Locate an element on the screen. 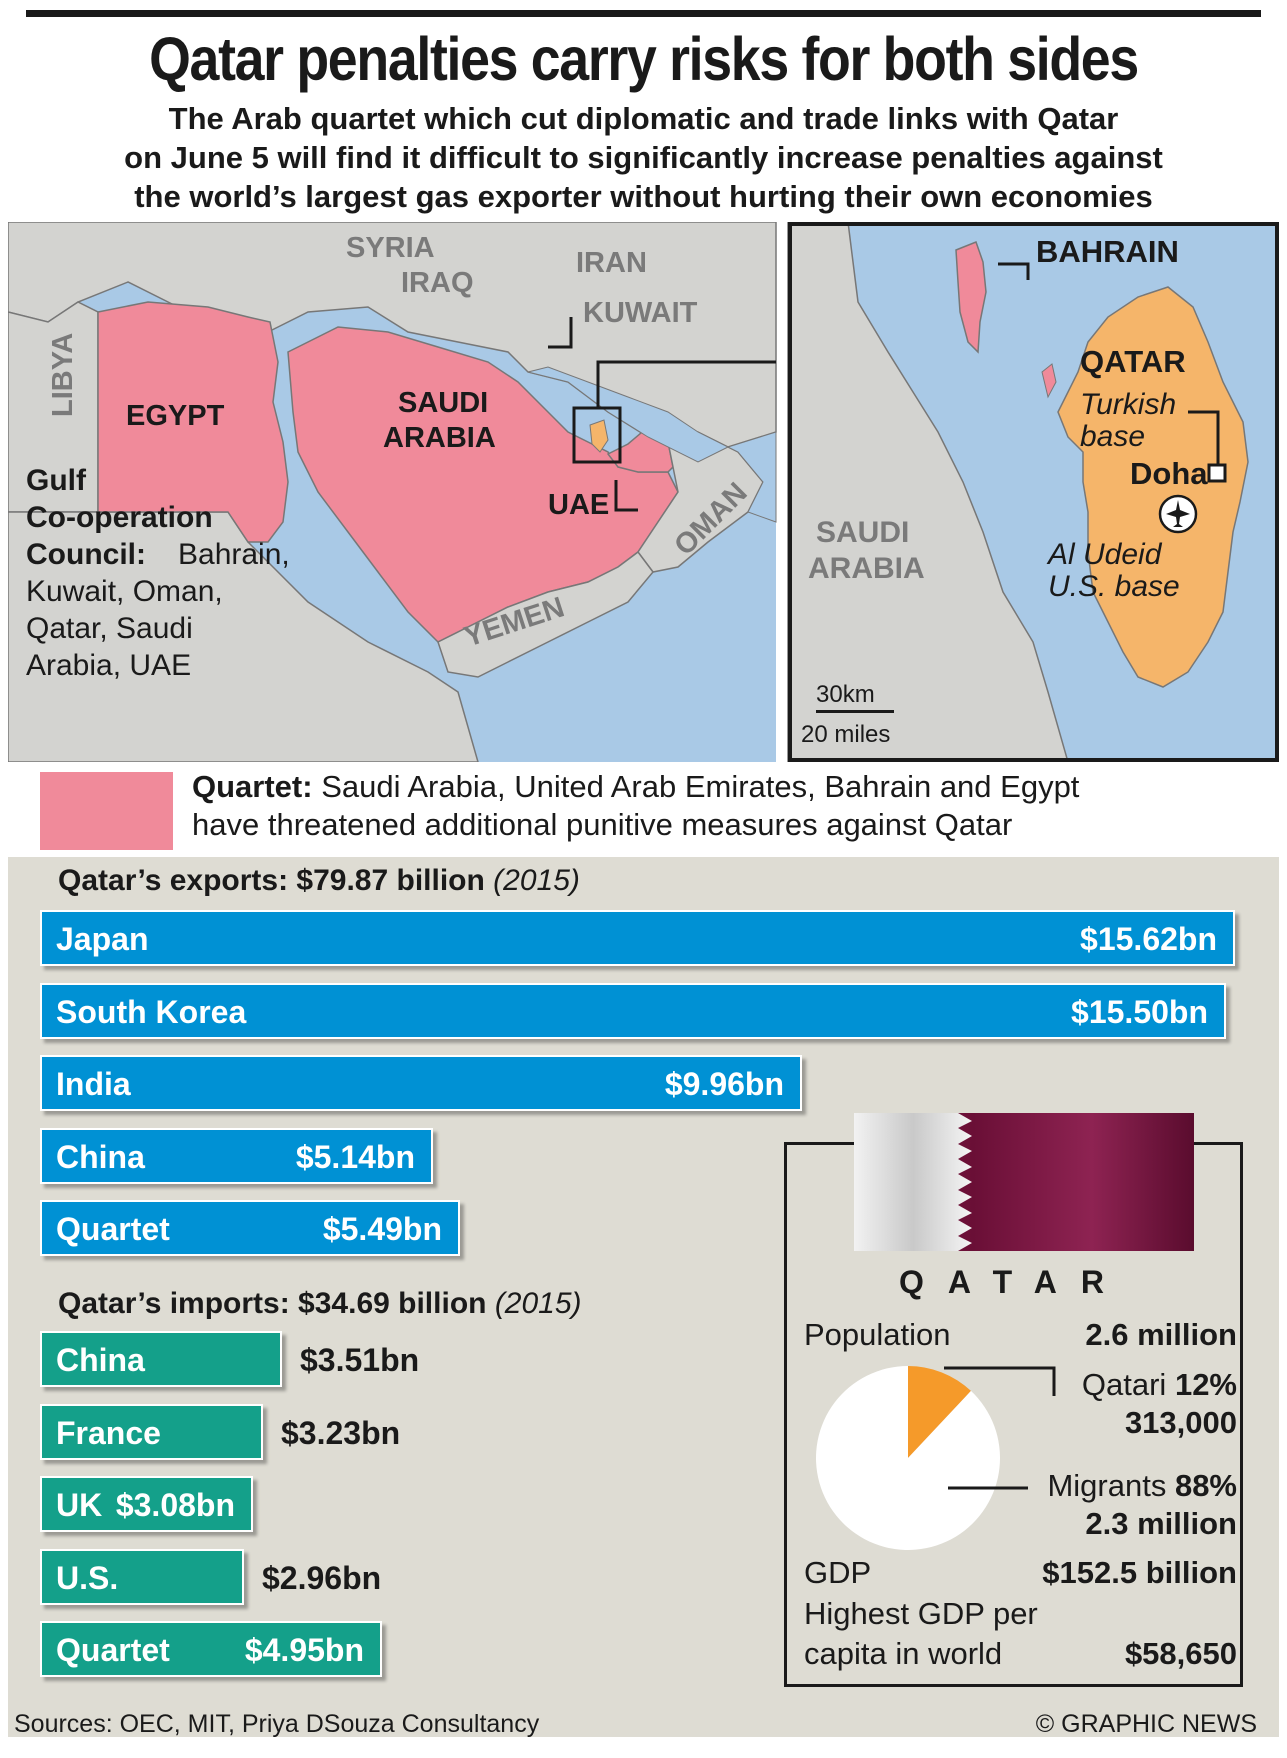  inset-label-udeid: U.S. base is located at coordinates (1114, 586).